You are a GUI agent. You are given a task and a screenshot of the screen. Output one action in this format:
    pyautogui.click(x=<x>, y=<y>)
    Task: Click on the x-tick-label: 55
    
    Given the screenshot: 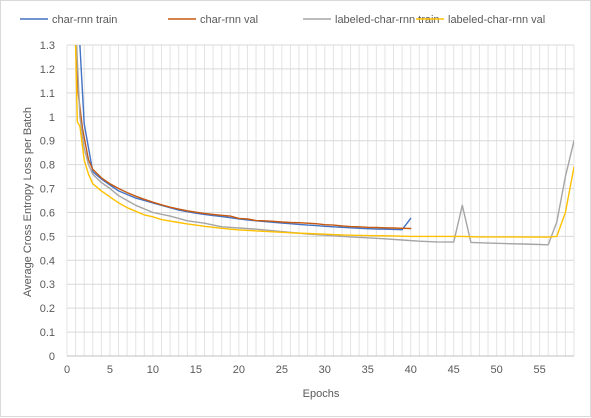 What is the action you would take?
    pyautogui.click(x=540, y=370)
    